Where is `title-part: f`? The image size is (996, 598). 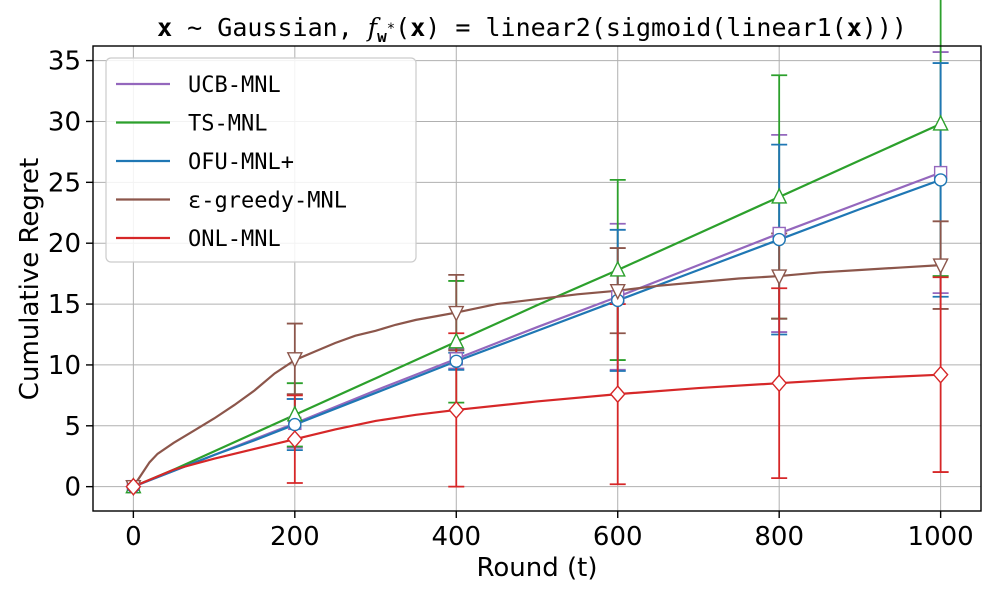 title-part: f is located at coordinates (373, 27).